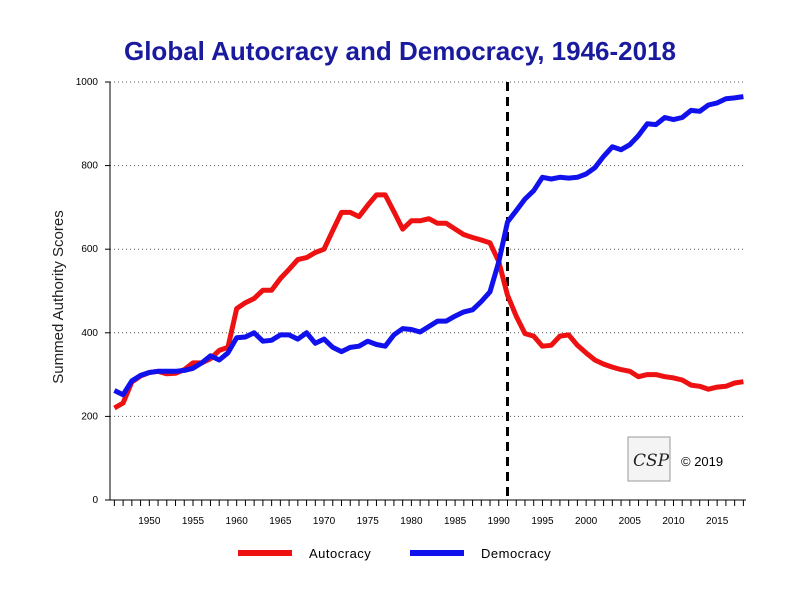  Describe the element at coordinates (87, 82) in the screenshot. I see `y-tick-label: 1000` at that location.